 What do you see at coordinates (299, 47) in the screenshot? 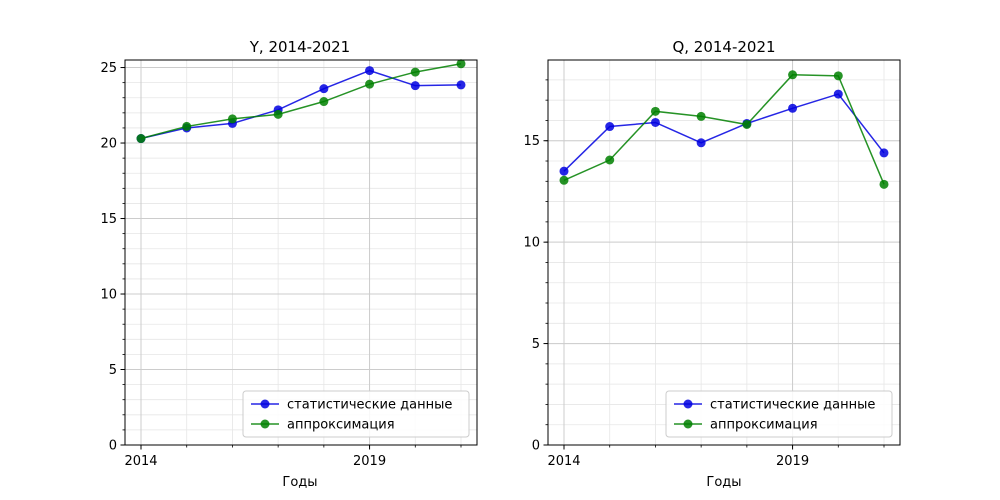
I see `chart-title: Y, 2014-2021` at bounding box center [299, 47].